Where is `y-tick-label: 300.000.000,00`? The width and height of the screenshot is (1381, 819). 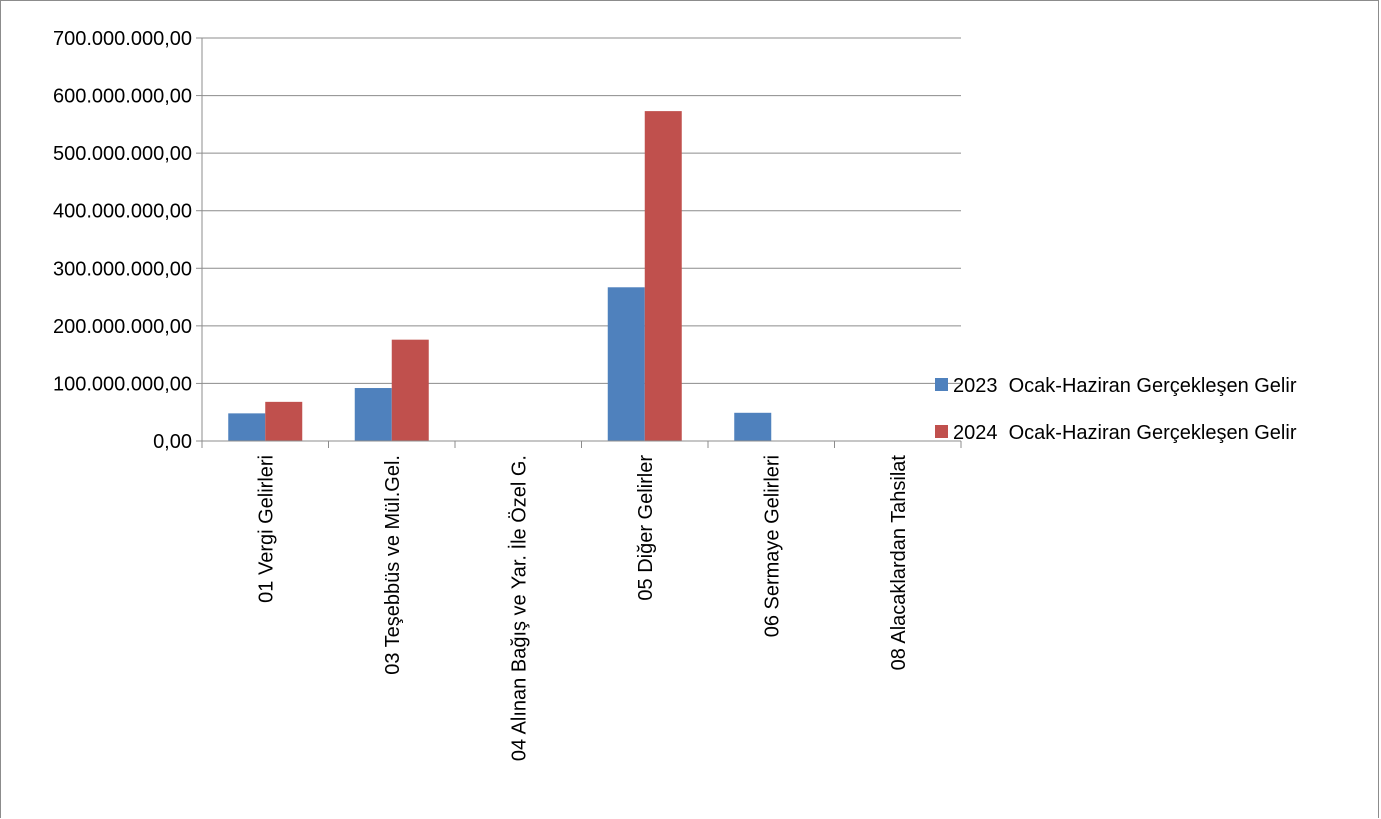 y-tick-label: 300.000.000,00 is located at coordinates (122, 269).